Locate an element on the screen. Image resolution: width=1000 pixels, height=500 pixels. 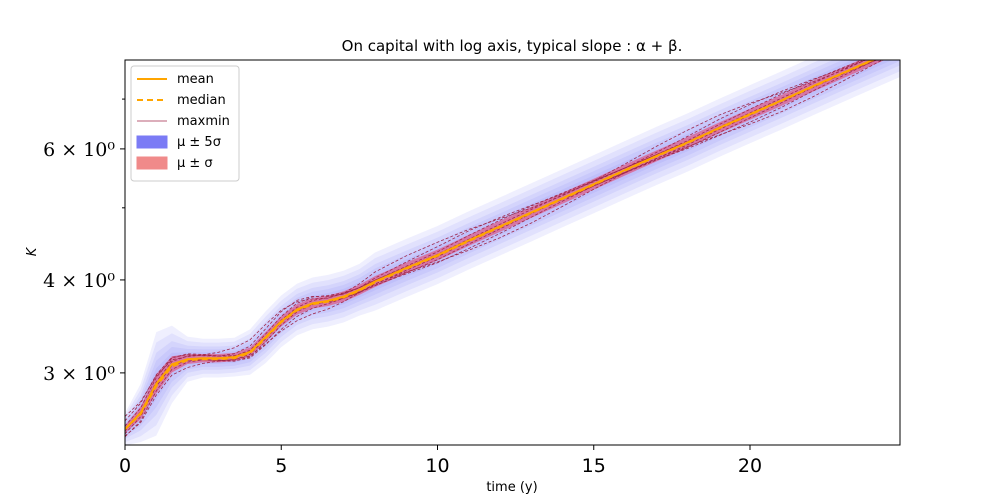
legend-label: median is located at coordinates (201, 100).